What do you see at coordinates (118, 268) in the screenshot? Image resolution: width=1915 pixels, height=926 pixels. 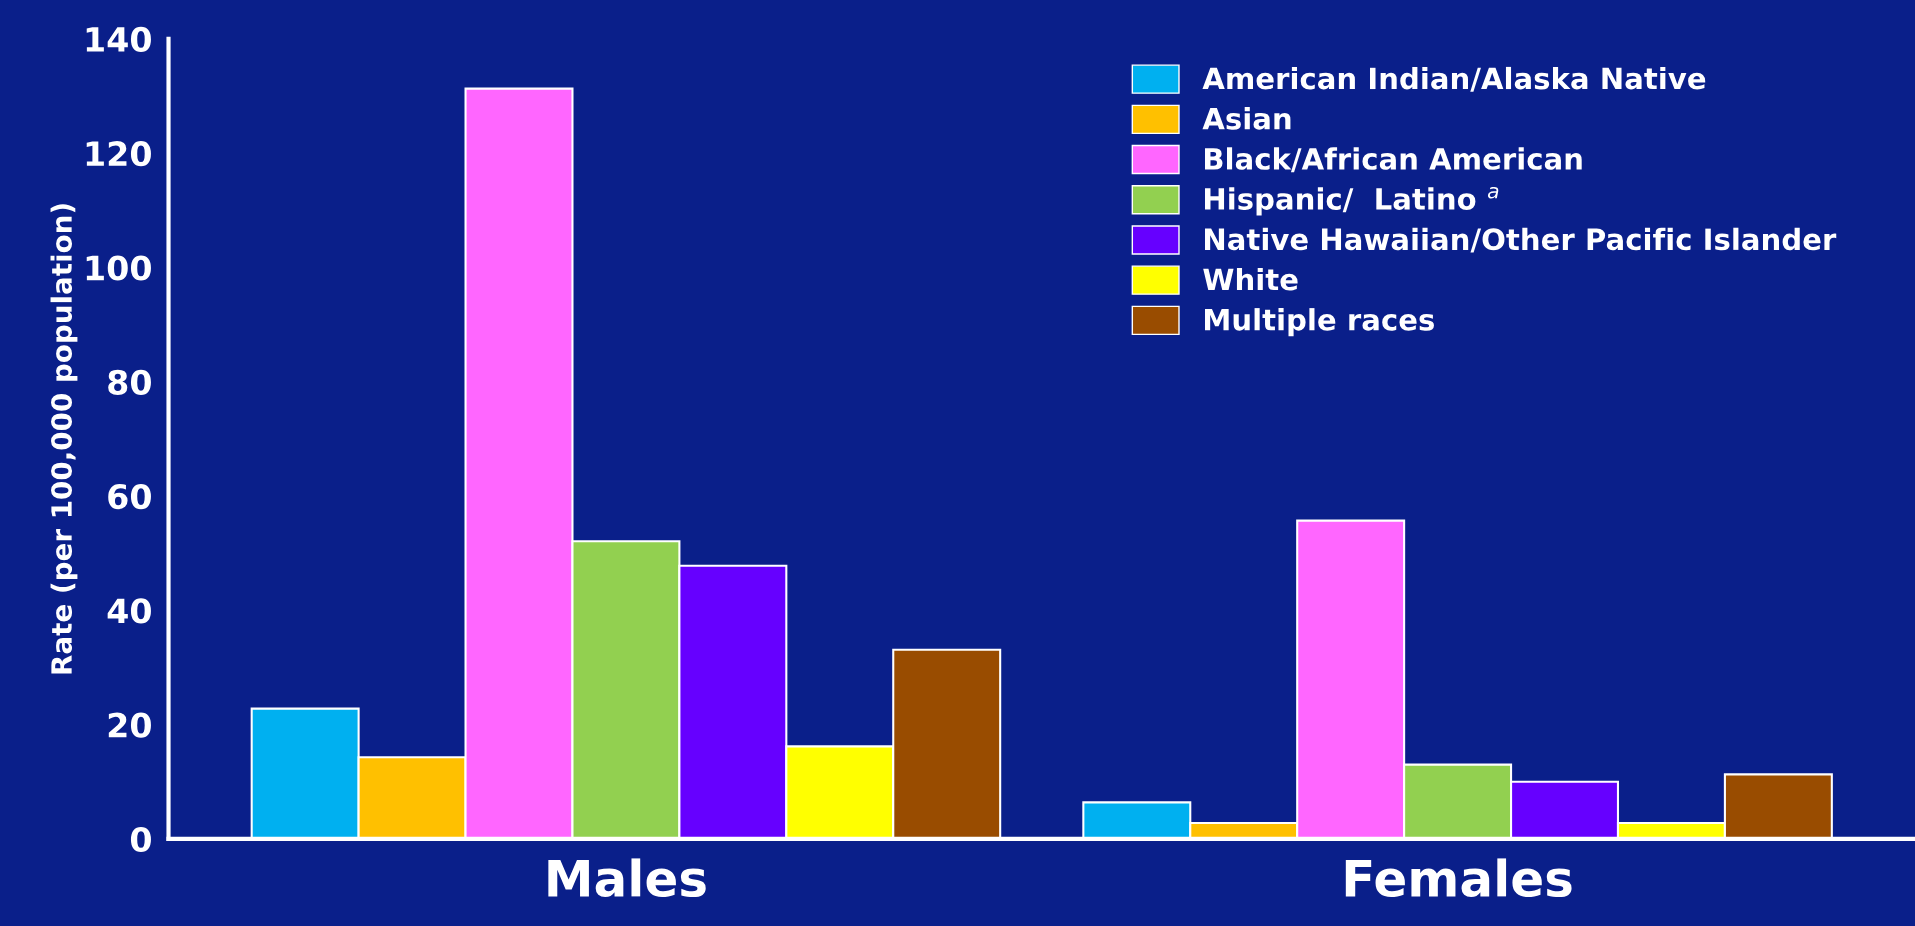 I see `y-tick-label: 100` at bounding box center [118, 268].